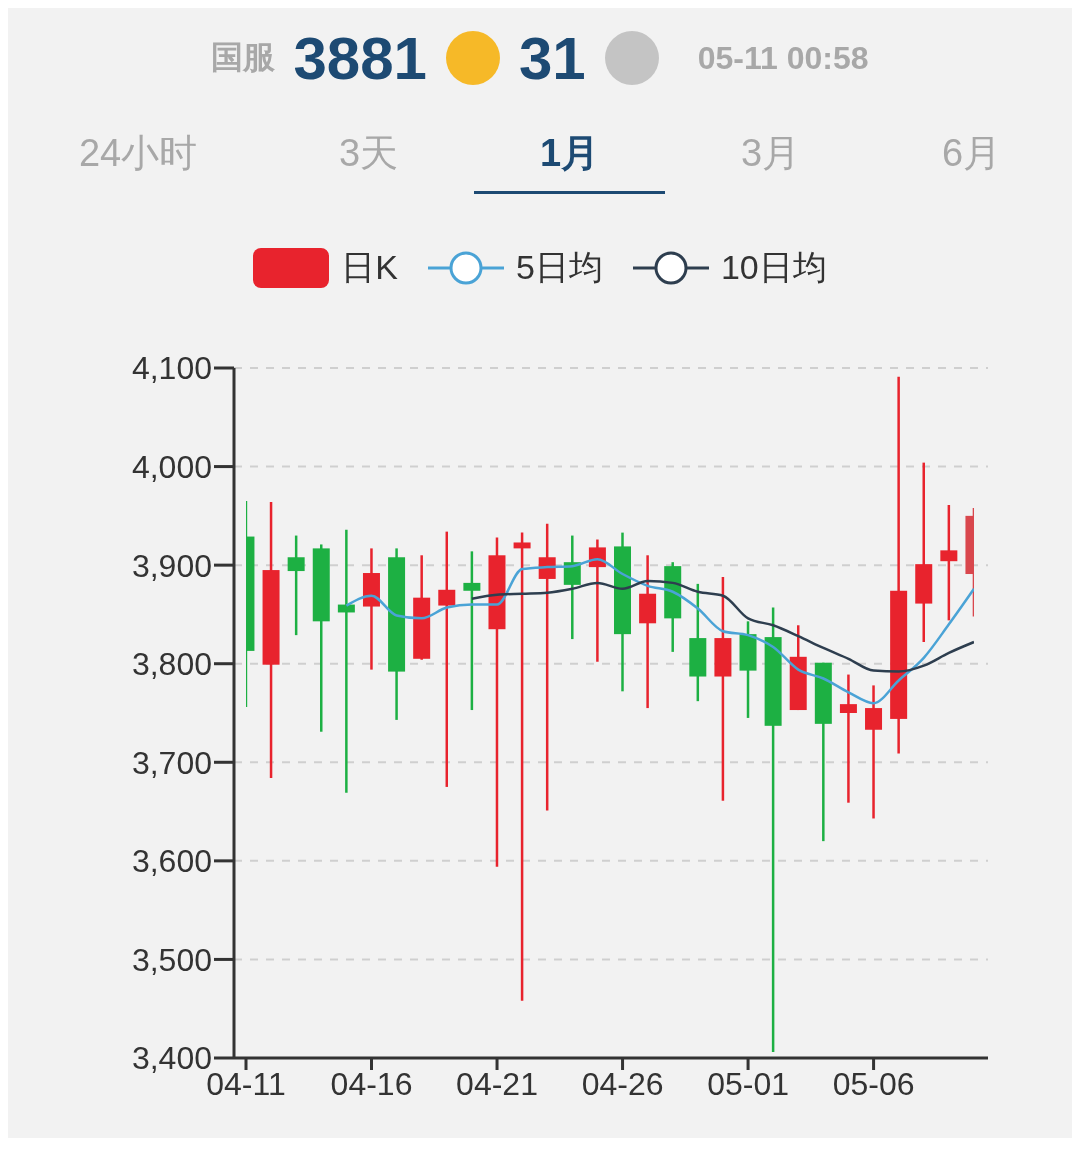  Describe the element at coordinates (783, 58) in the screenshot. I see `text: 05-11 00:58` at that location.